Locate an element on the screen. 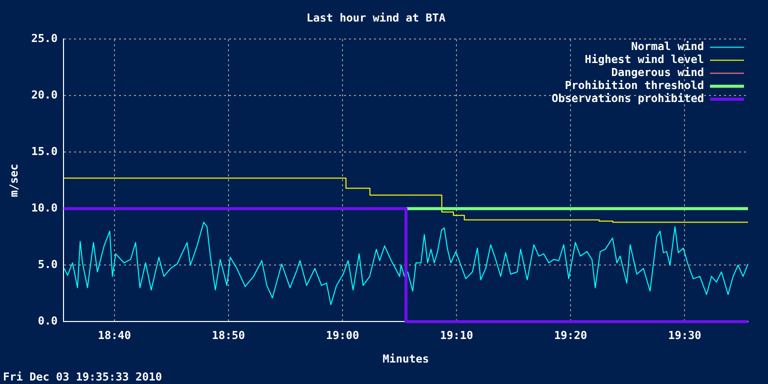  y-tick-label: 15.0 is located at coordinates (44, 151).